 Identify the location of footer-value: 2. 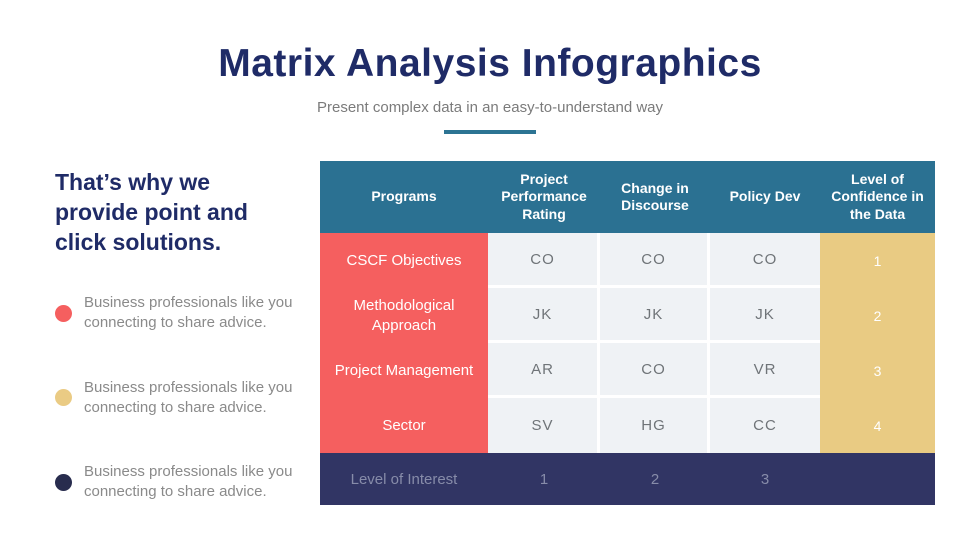
(655, 479).